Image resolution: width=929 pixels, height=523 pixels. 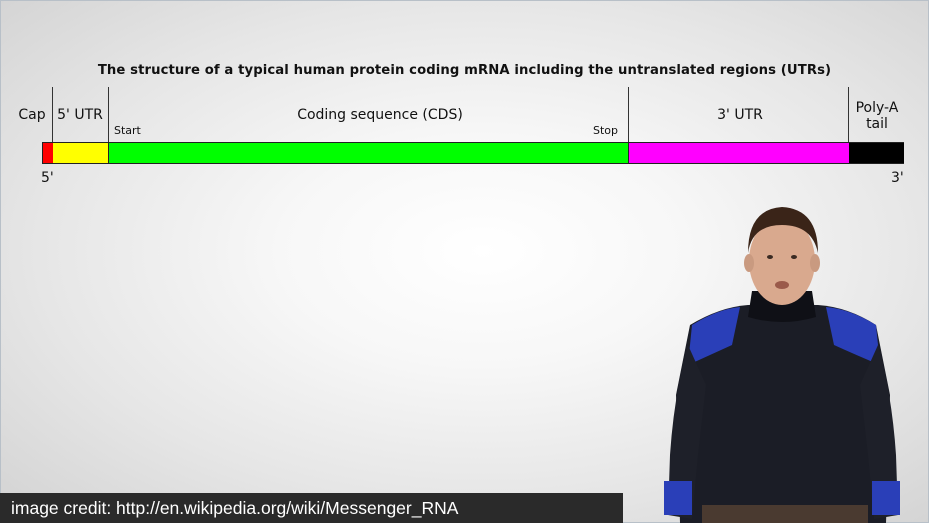 I want to click on cap-segment, so click(x=47, y=153).